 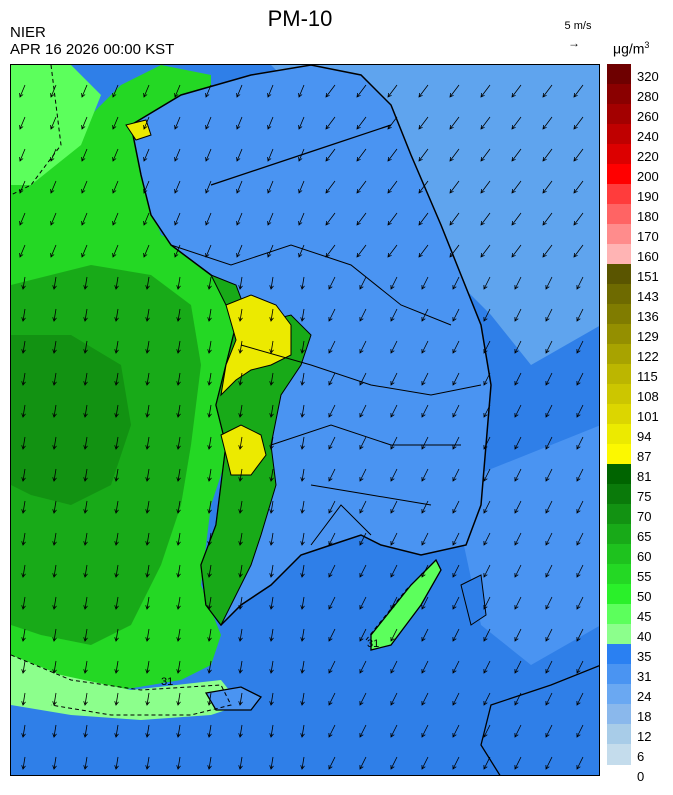 What do you see at coordinates (644, 556) in the screenshot?
I see `legend-label: 60` at bounding box center [644, 556].